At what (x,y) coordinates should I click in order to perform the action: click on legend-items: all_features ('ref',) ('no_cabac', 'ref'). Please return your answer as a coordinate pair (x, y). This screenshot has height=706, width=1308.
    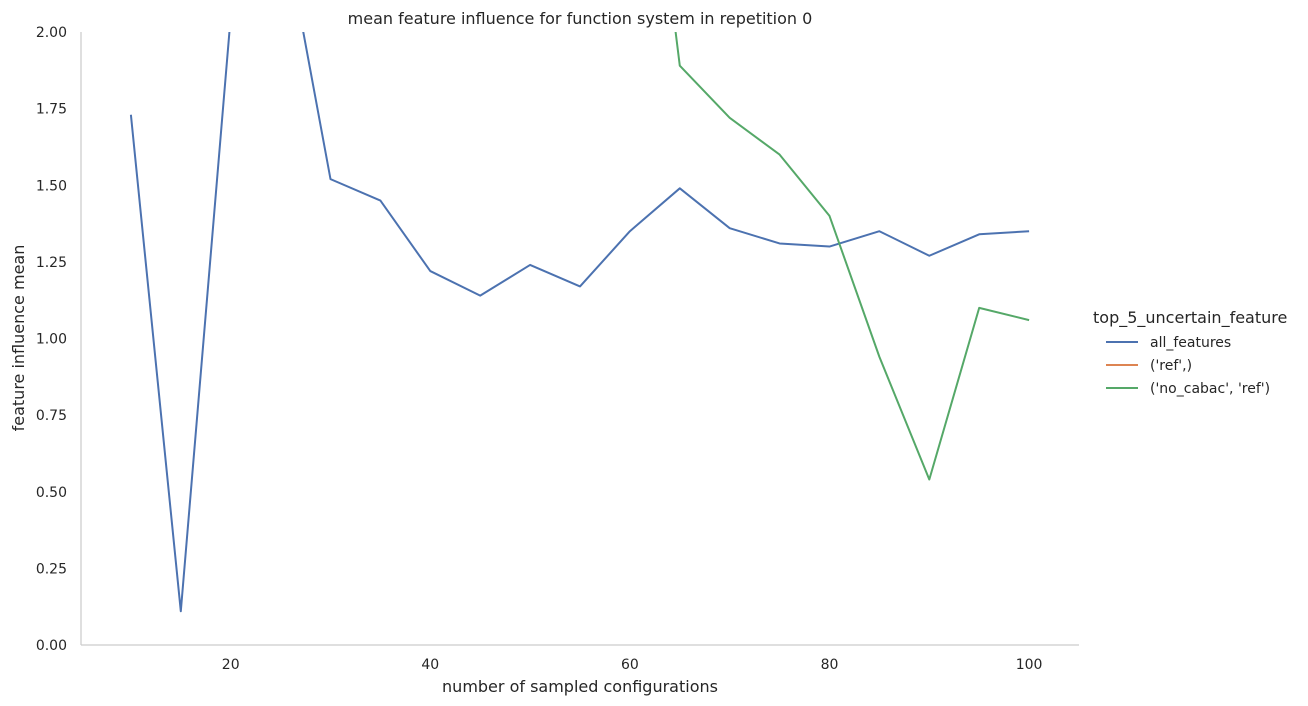
    Looking at the image, I should click on (1188, 366).